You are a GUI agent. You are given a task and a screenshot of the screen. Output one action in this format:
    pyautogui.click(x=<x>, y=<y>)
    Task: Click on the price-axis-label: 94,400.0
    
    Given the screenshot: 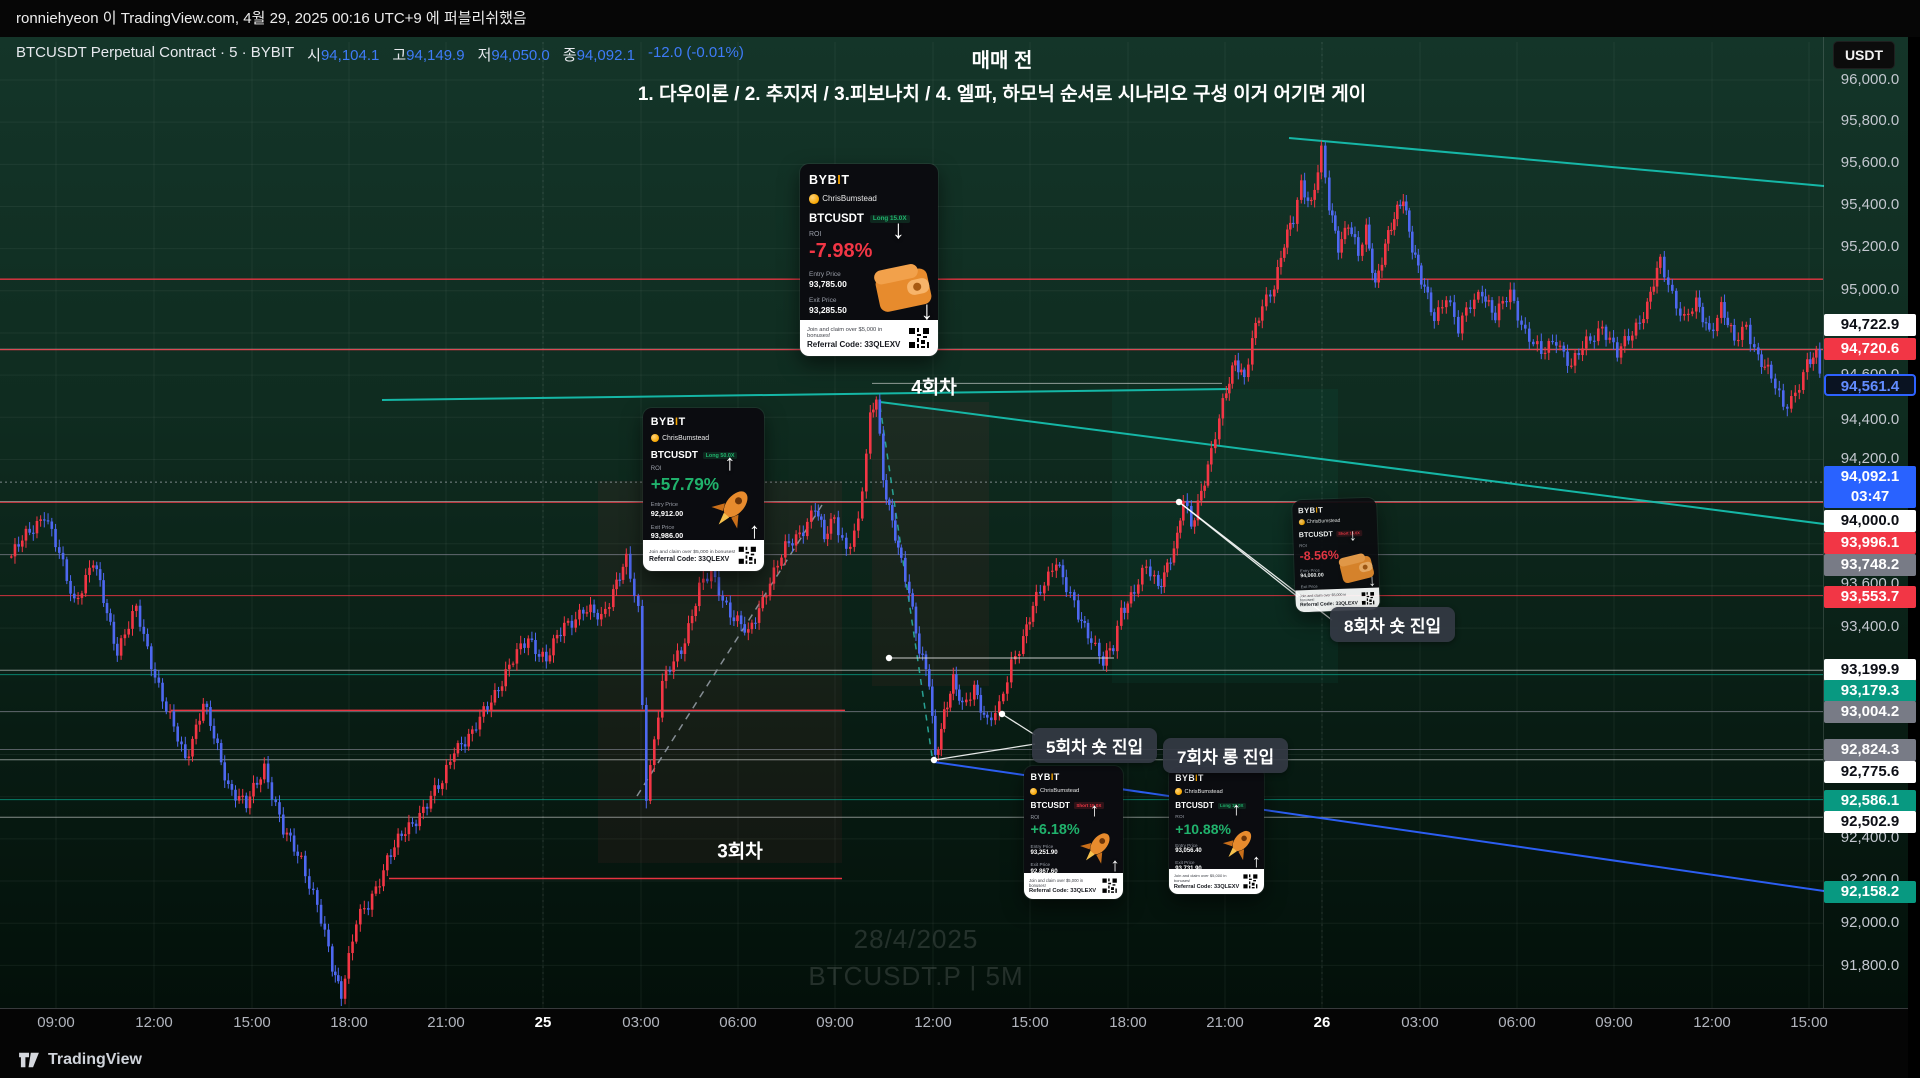 What is the action you would take?
    pyautogui.click(x=1870, y=419)
    